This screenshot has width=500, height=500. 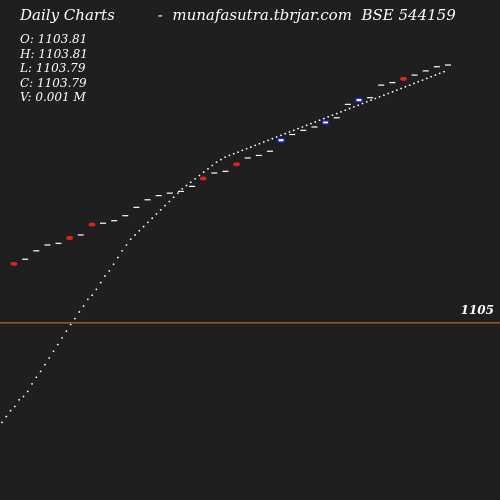 I want to click on chart-kind: Daily Charts, so click(x=67, y=15).